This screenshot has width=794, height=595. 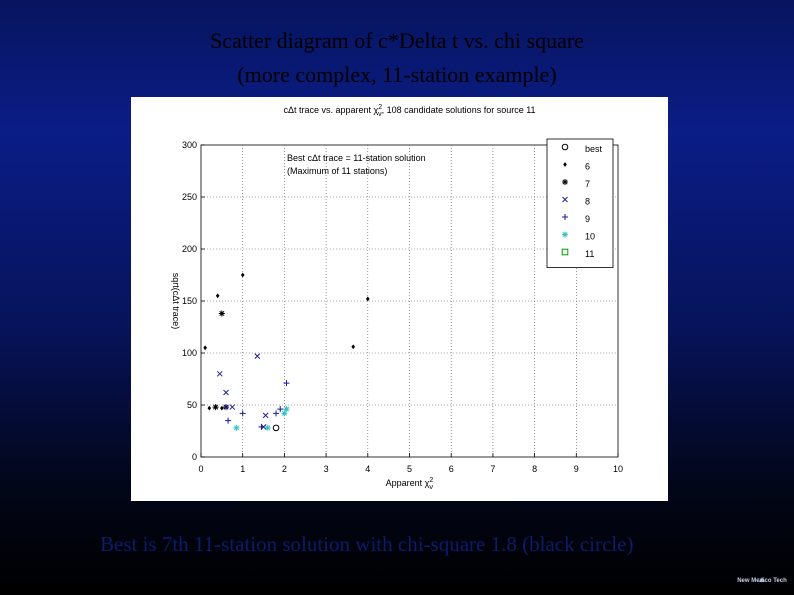 What do you see at coordinates (451, 469) in the screenshot?
I see `x-tick-label: 6` at bounding box center [451, 469].